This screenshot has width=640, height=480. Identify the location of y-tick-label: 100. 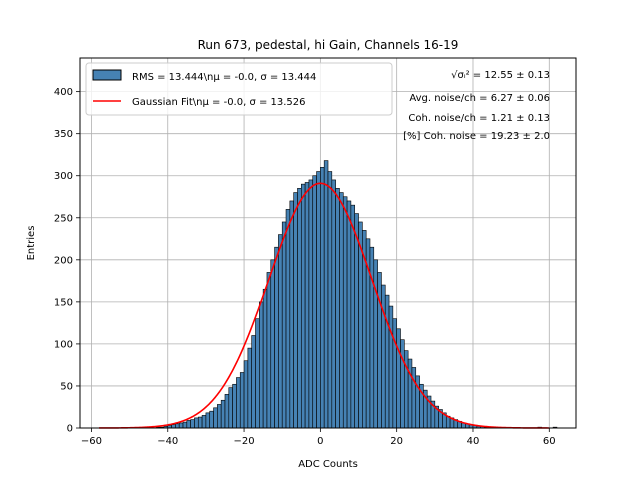
(63, 344).